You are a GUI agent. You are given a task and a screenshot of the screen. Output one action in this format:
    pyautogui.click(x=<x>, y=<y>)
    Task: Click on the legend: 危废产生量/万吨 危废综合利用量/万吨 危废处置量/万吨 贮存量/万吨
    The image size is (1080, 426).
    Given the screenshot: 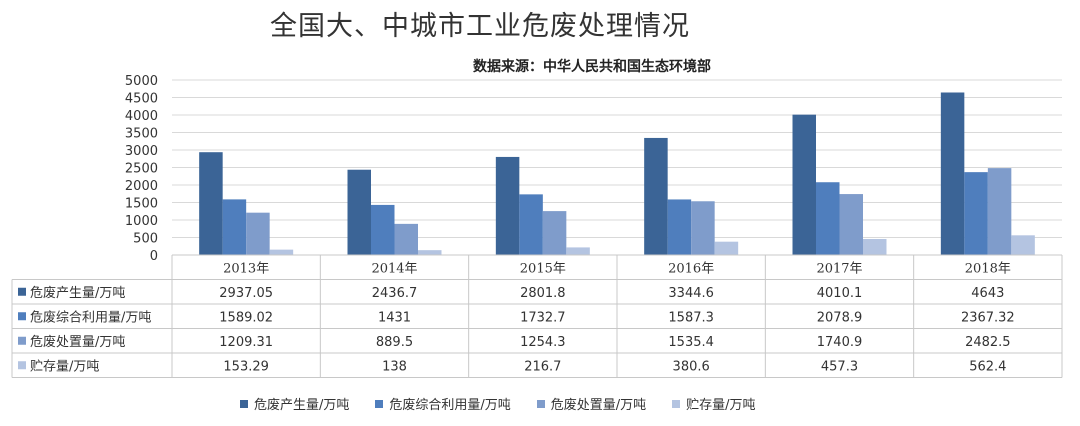 What is the action you would take?
    pyautogui.click(x=498, y=403)
    